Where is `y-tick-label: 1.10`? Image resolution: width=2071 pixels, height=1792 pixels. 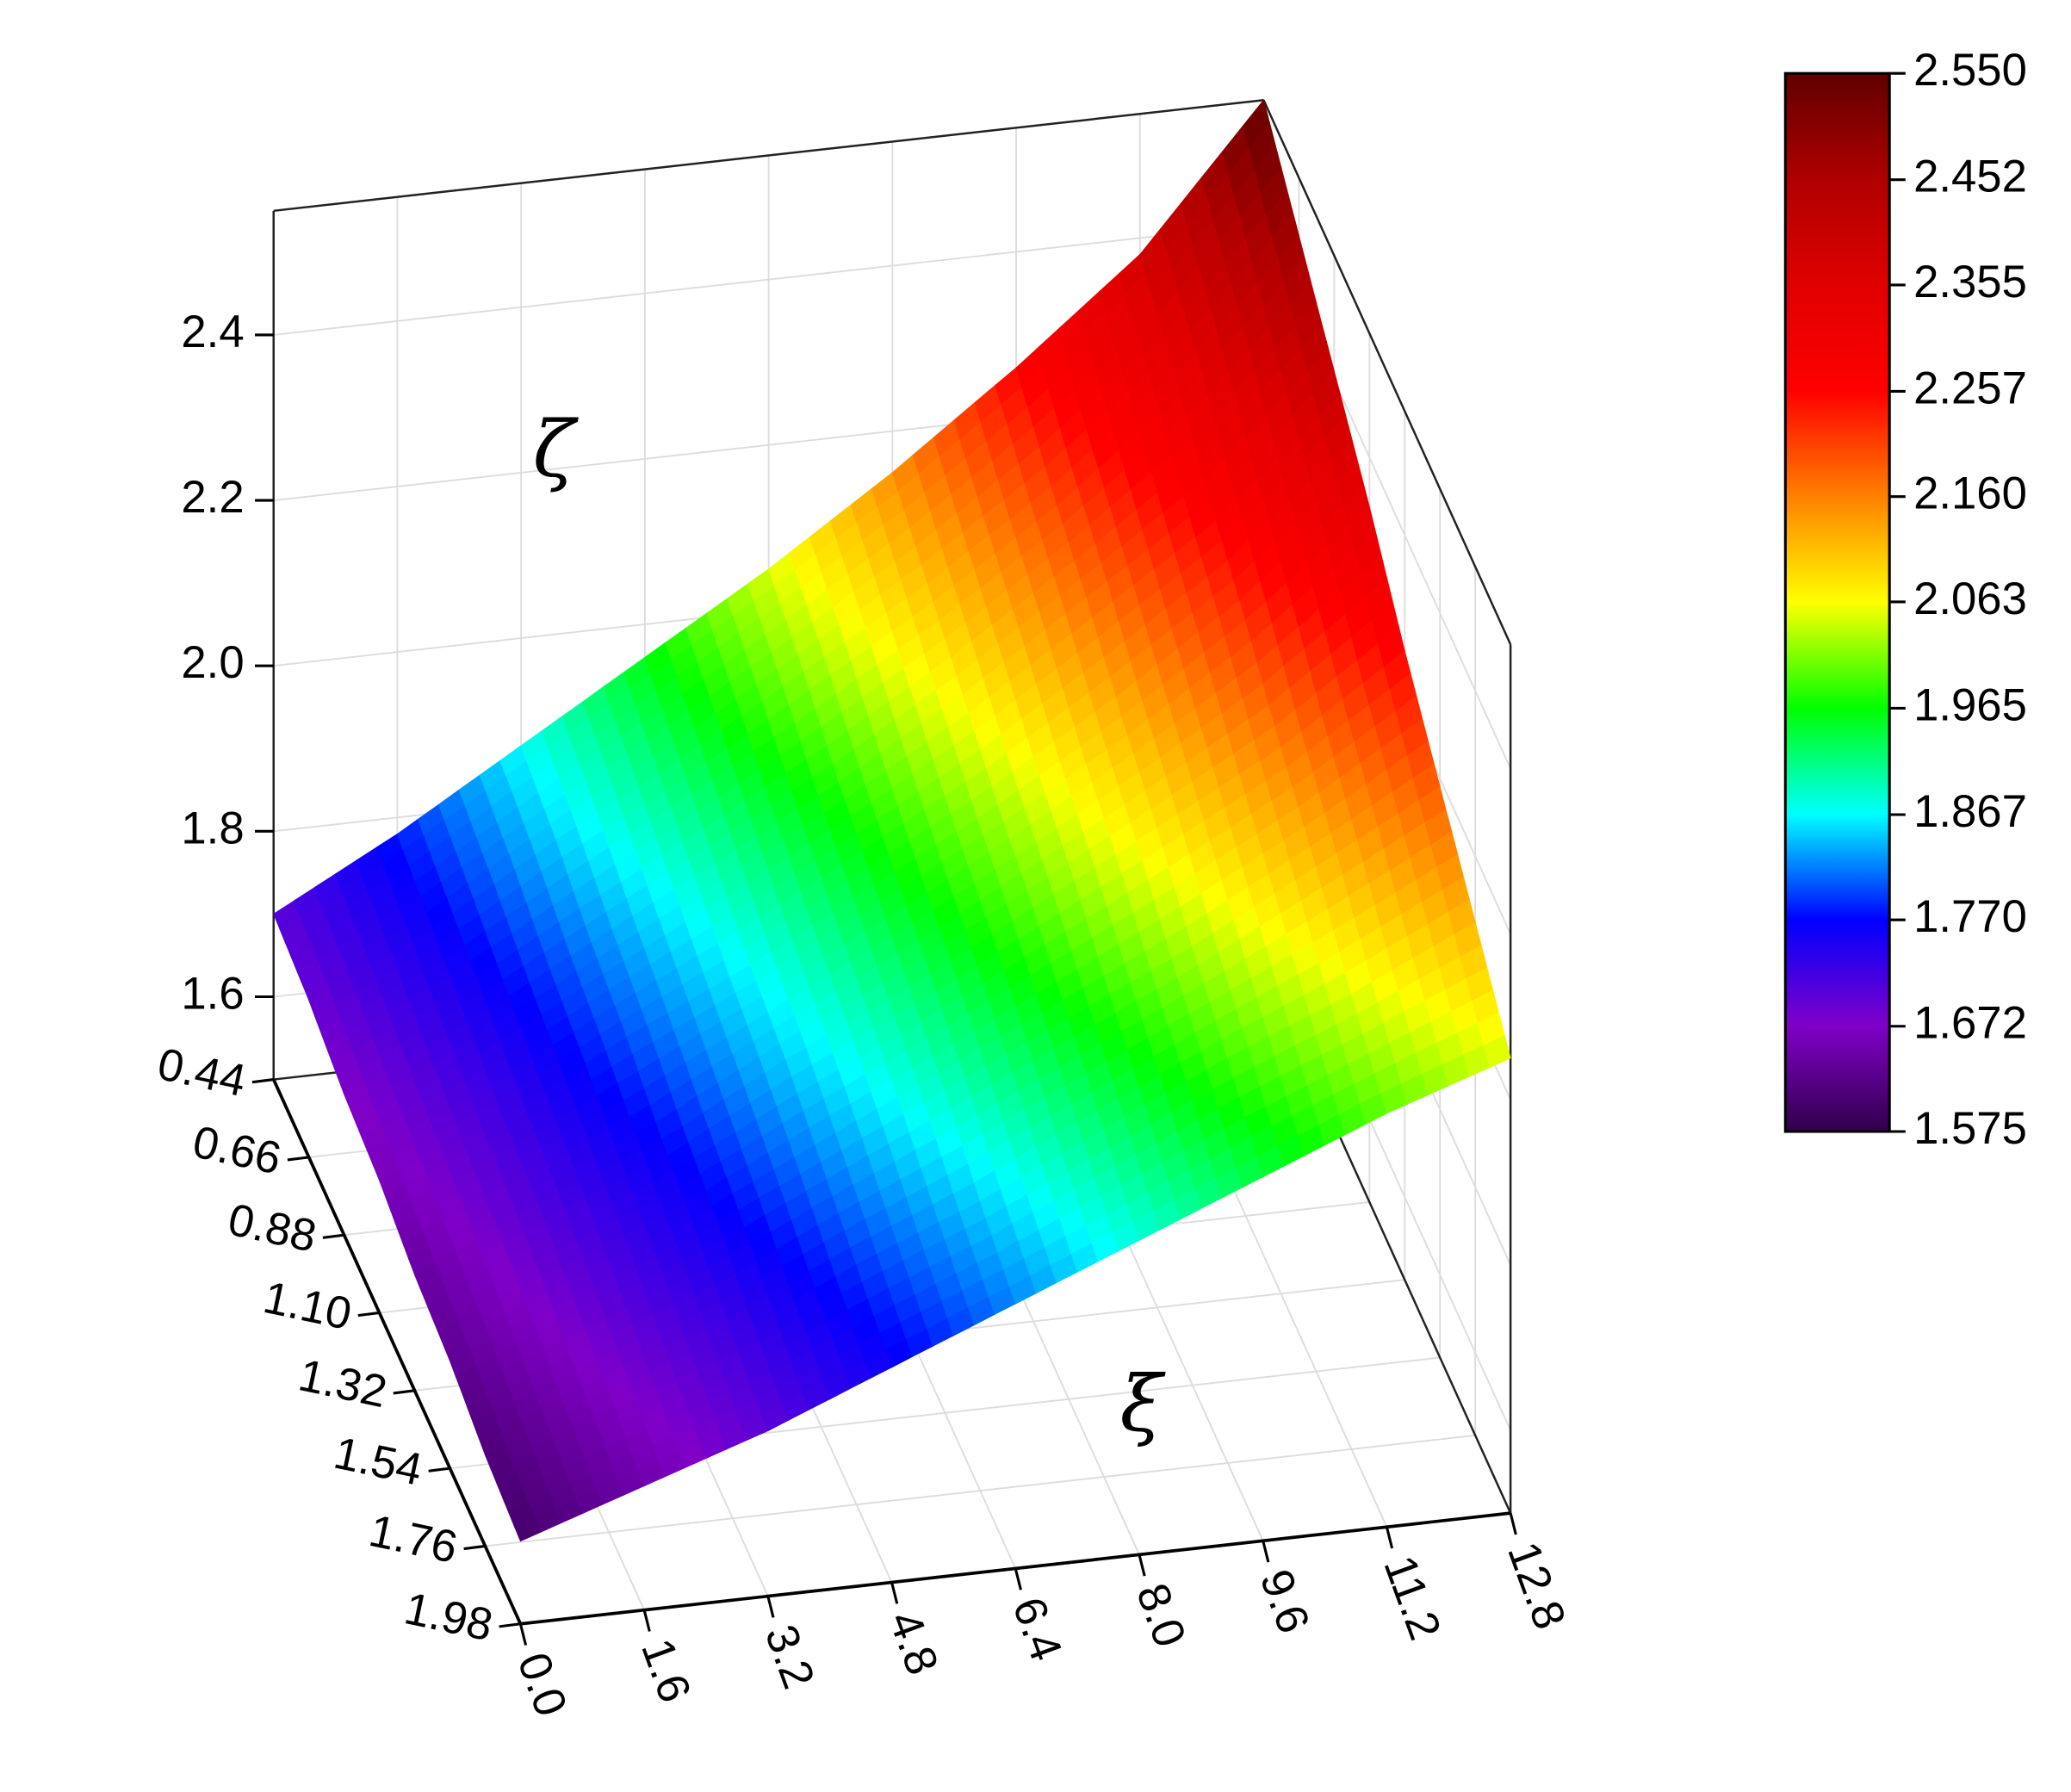
y-tick-label: 1.10 is located at coordinates (308, 1306).